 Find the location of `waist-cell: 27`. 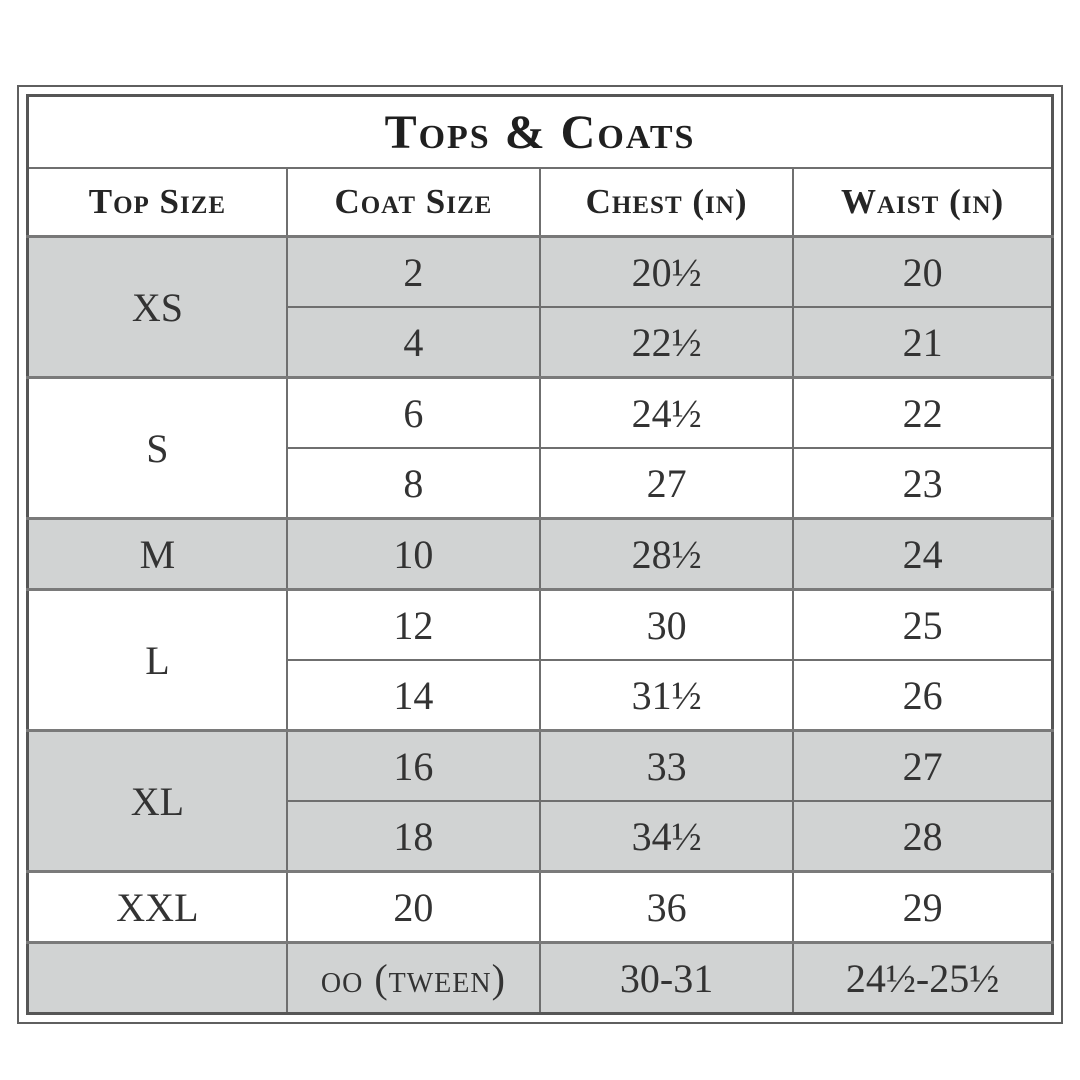

waist-cell: 27 is located at coordinates (923, 765).